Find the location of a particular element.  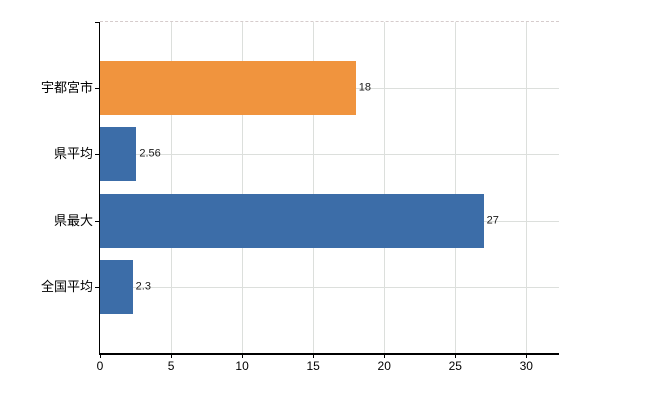

x-tick-label: 20 is located at coordinates (384, 366).